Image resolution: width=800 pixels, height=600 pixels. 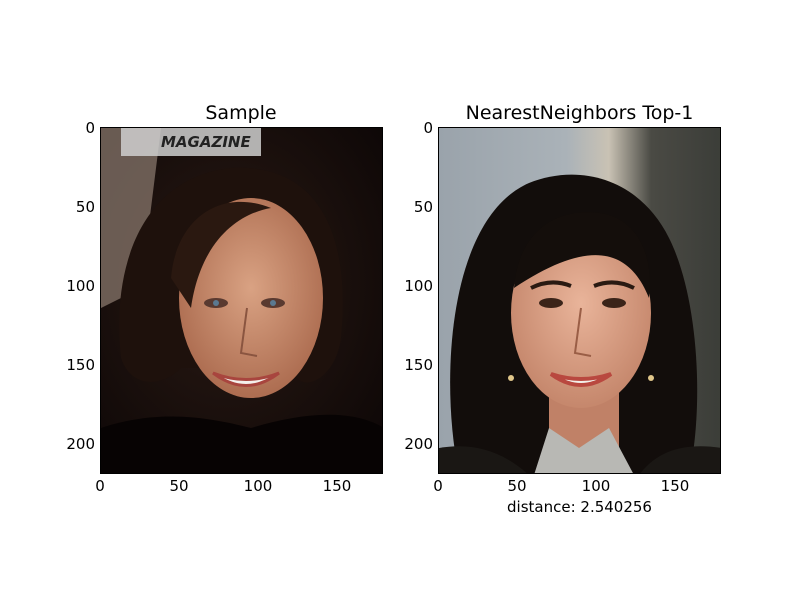 What do you see at coordinates (100, 486) in the screenshot?
I see `sample-x-tick-0: 0` at bounding box center [100, 486].